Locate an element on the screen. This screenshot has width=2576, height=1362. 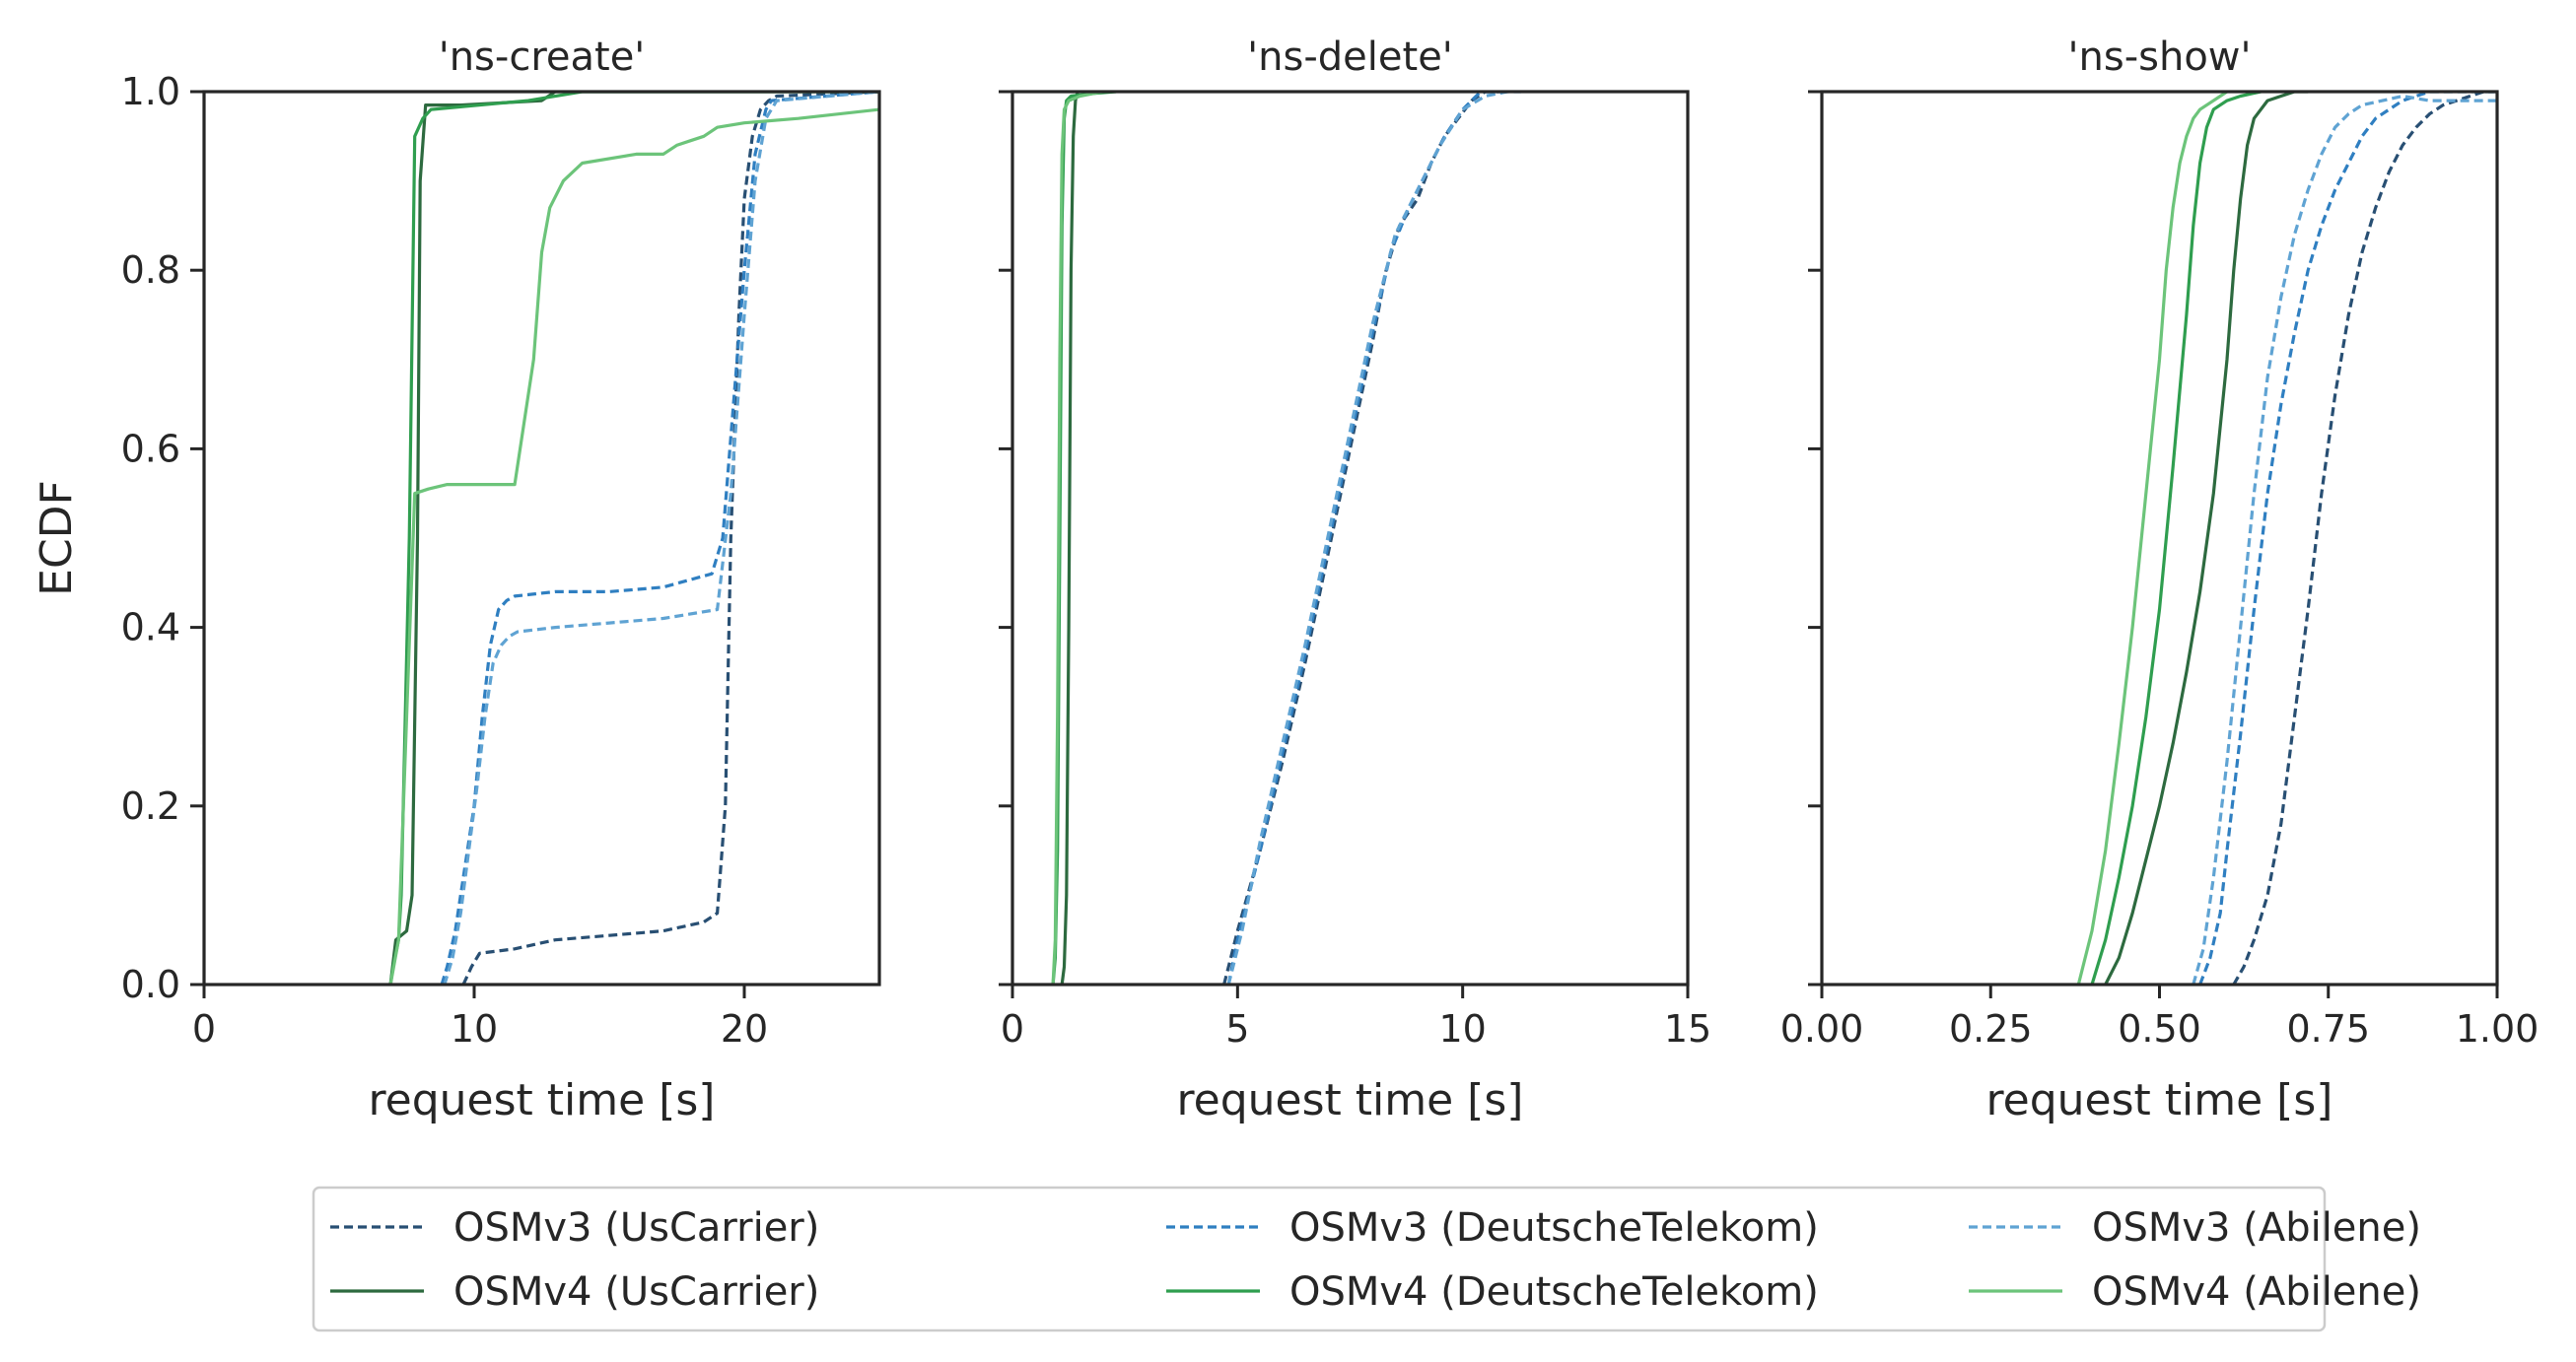
y-tick-label: 0.8 is located at coordinates (151, 270).